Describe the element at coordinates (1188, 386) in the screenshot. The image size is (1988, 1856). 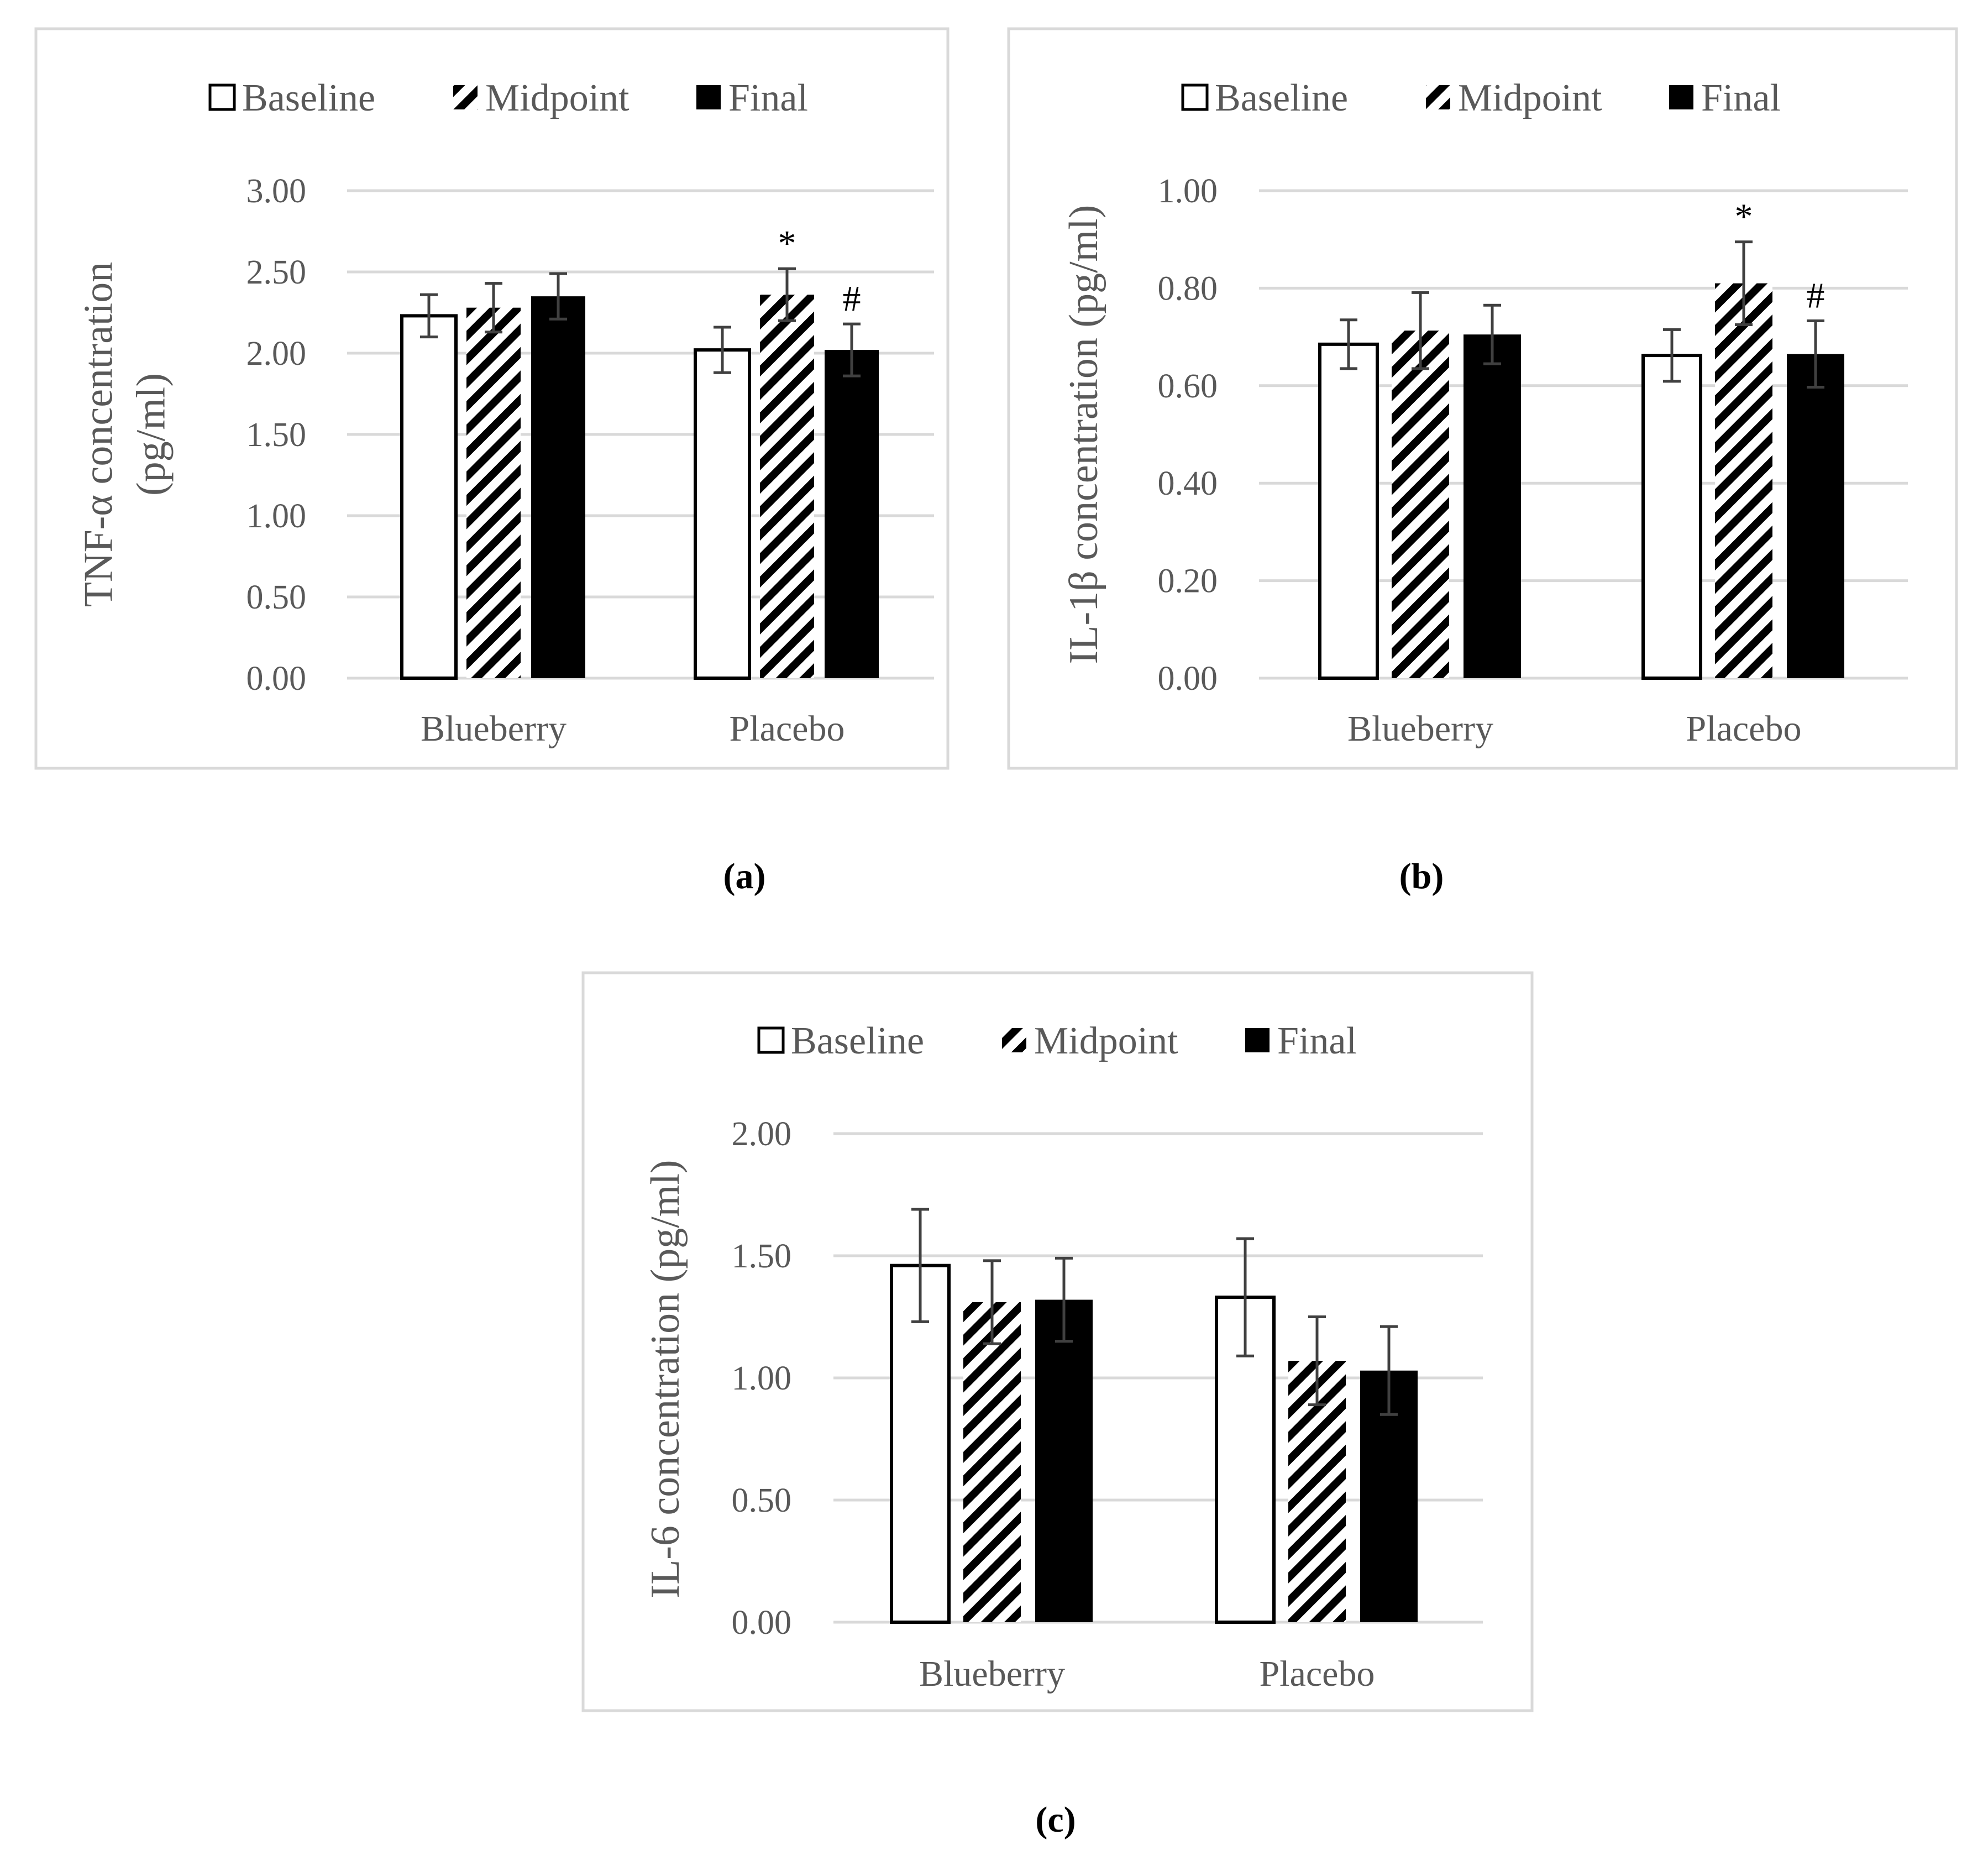
I see `y-tick-label: 0.60` at that location.